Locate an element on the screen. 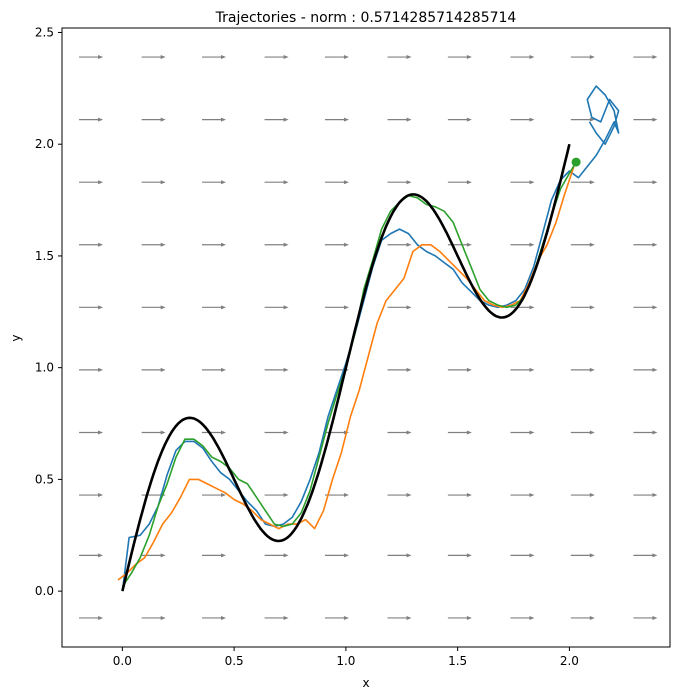 The image size is (680, 699). chart-title: Trajectories - norm : 0.5714285714285714 is located at coordinates (366, 18).